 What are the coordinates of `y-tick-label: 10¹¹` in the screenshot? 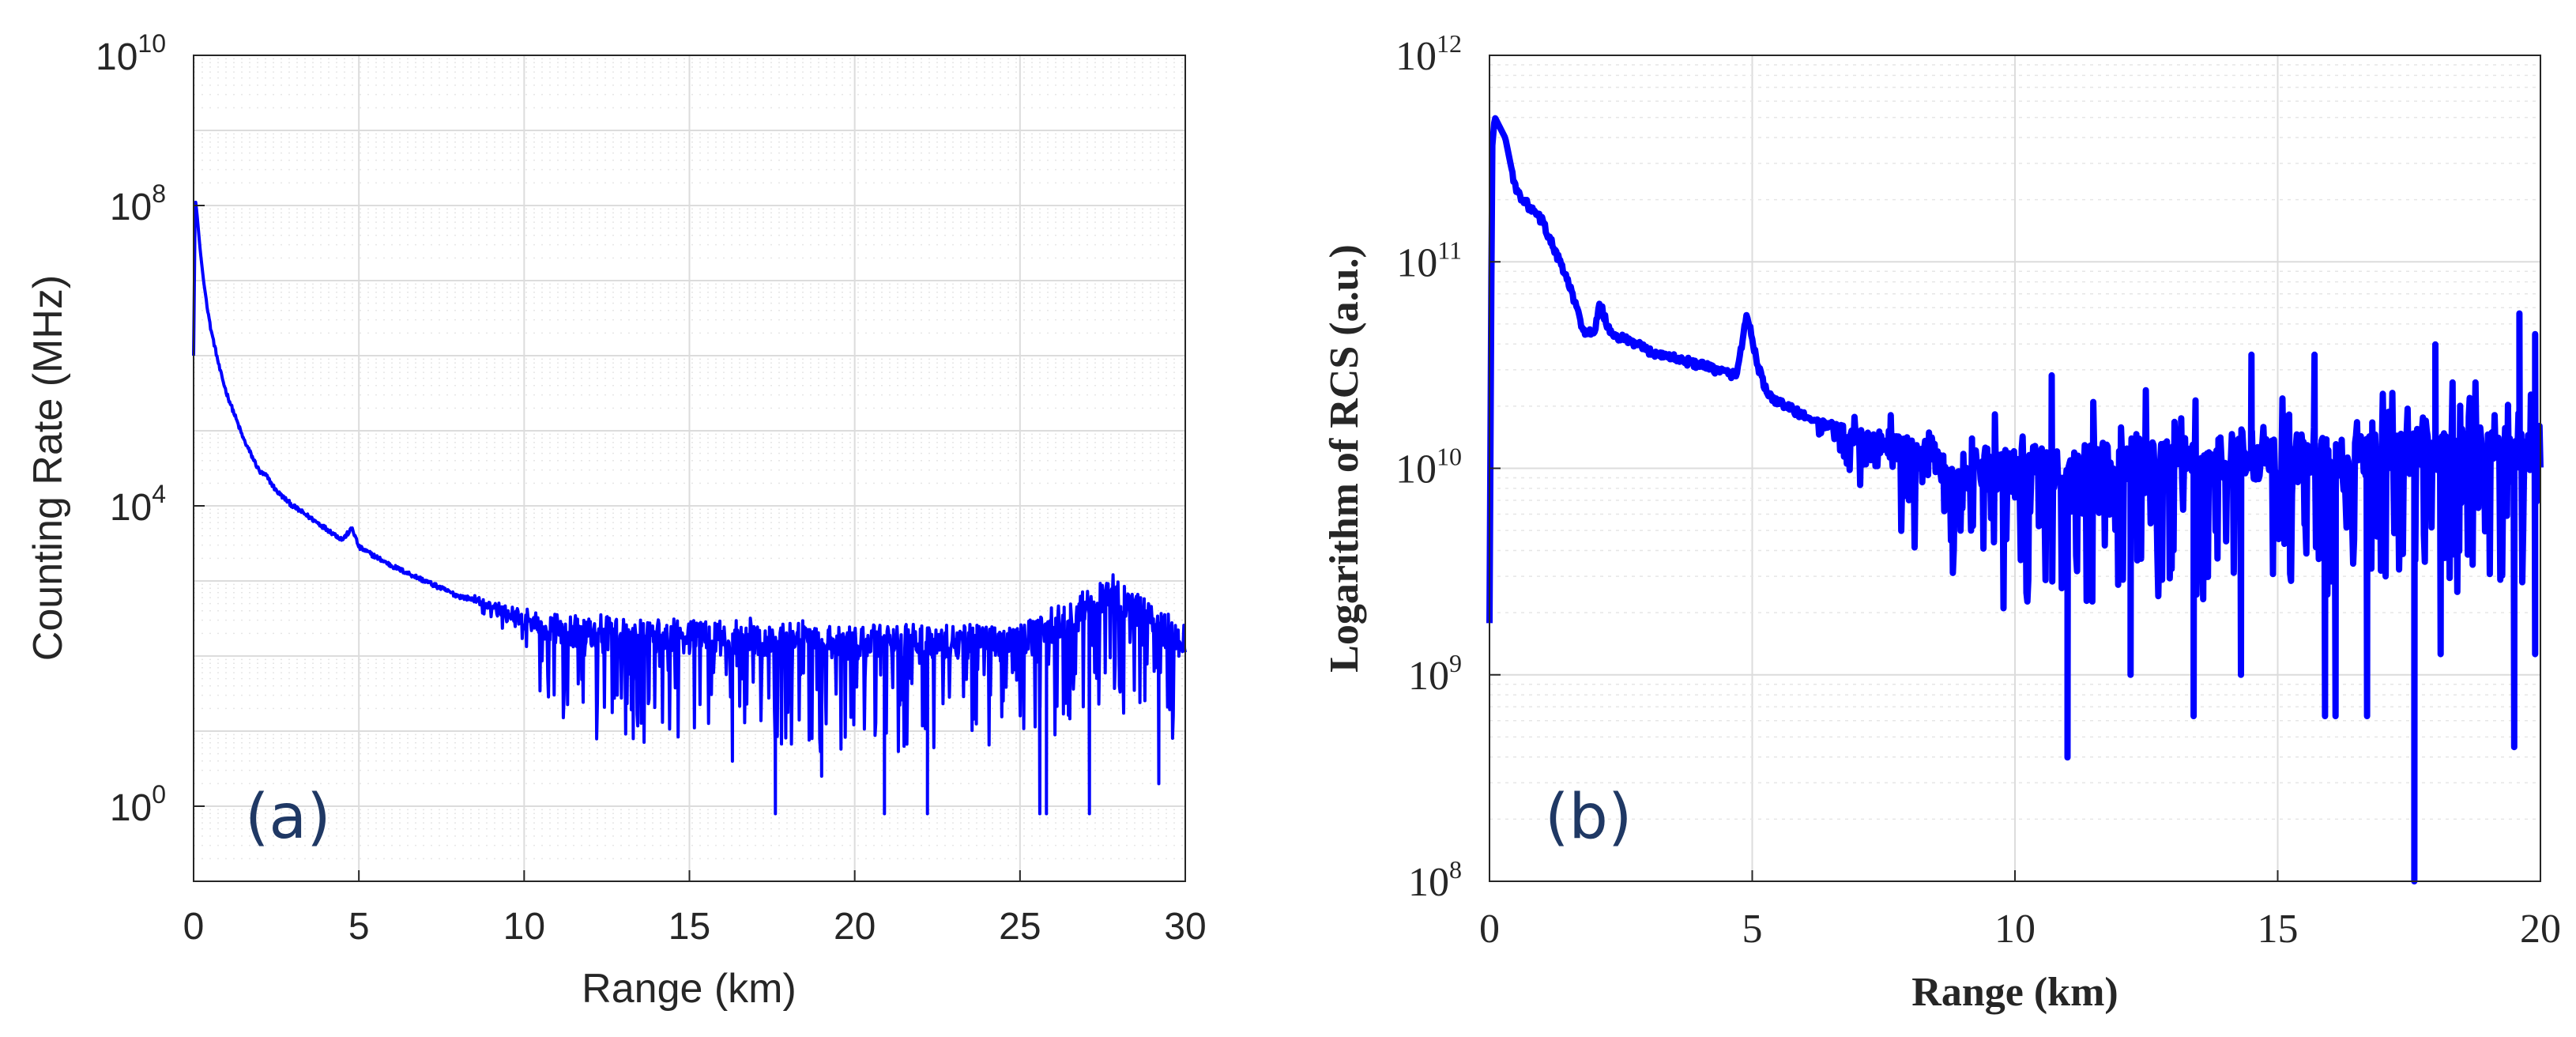 It's located at (1429, 260).